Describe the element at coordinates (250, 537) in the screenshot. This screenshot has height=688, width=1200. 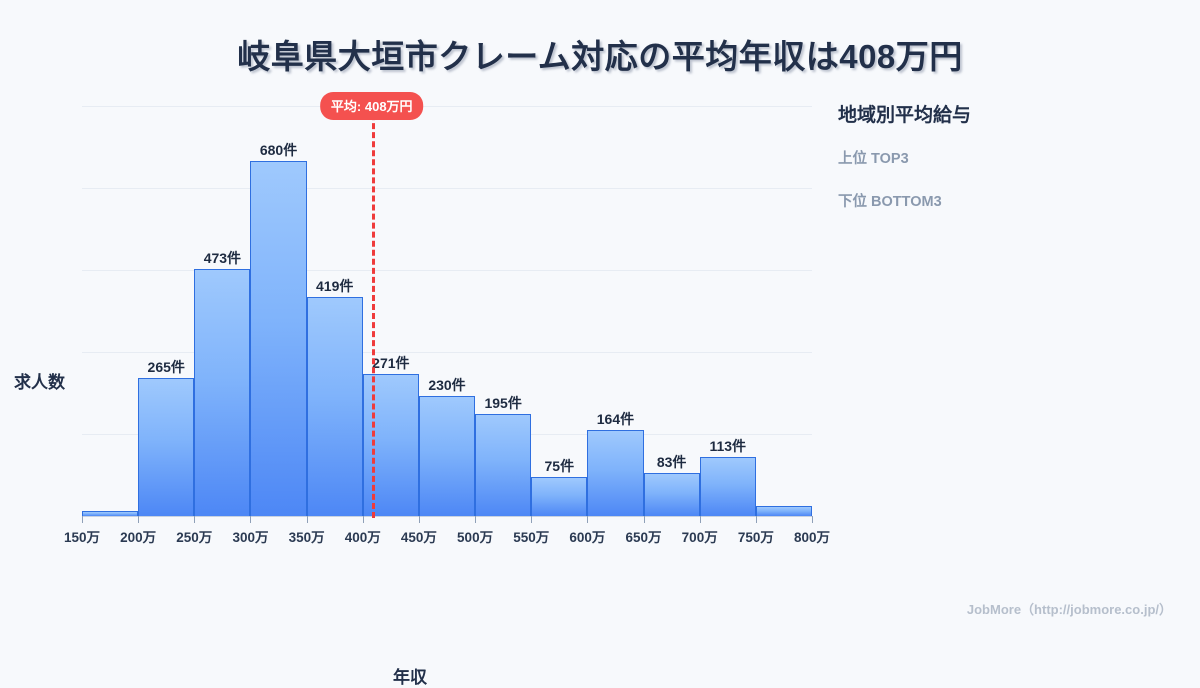
I see `x-axis-tick-label: 300万` at that location.